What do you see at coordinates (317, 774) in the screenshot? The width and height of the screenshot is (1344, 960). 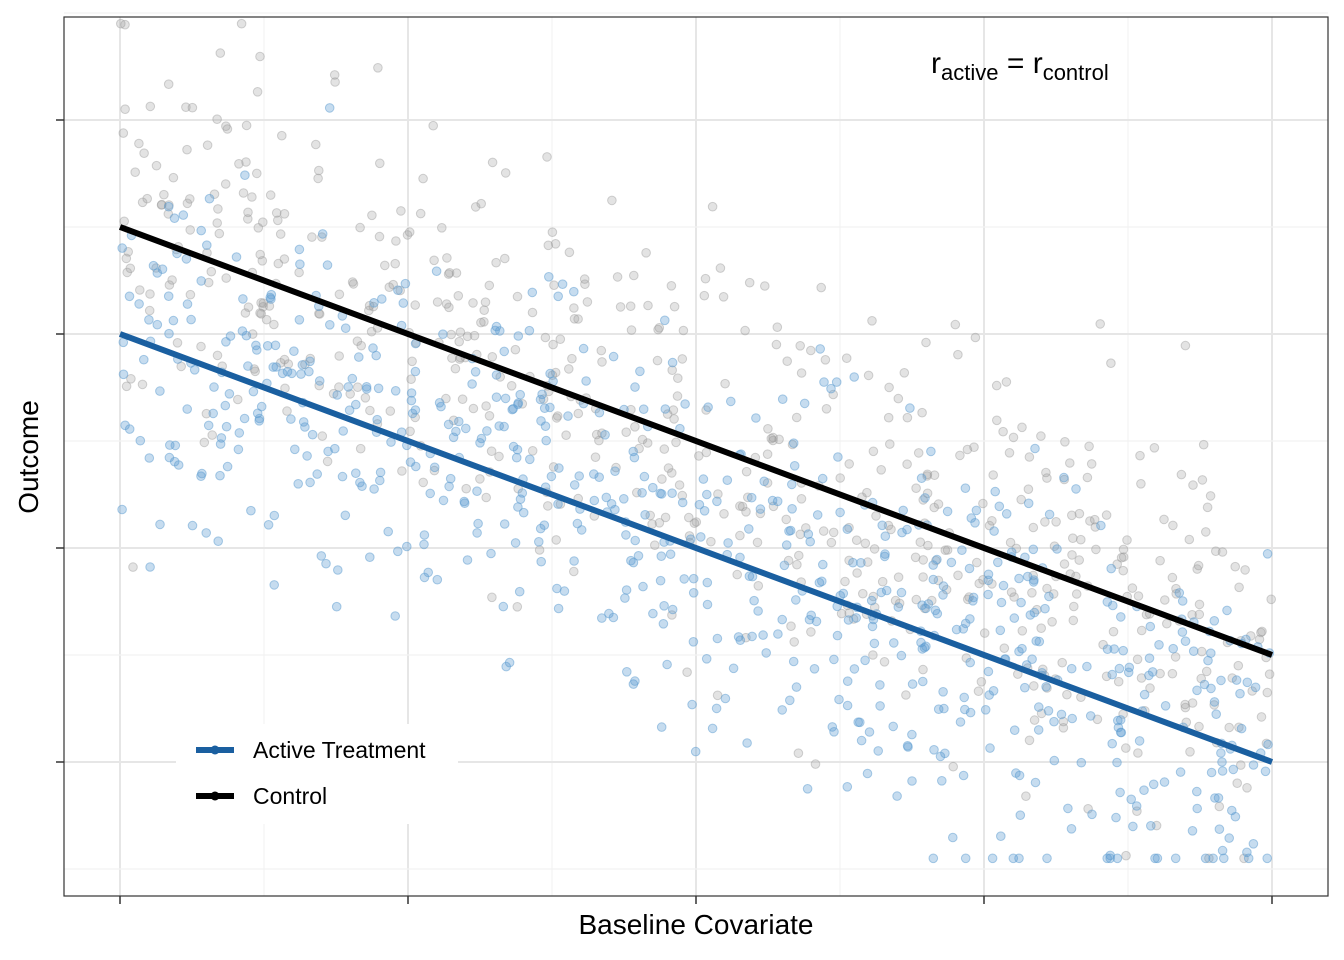 I see `legend-background` at bounding box center [317, 774].